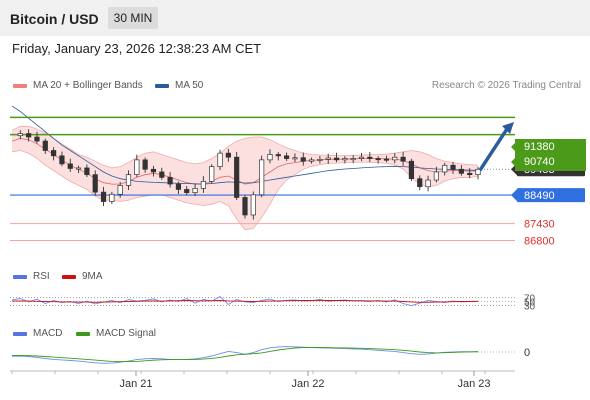 The image size is (590, 400). I want to click on legend-label-rsi: RSI, so click(41, 276).